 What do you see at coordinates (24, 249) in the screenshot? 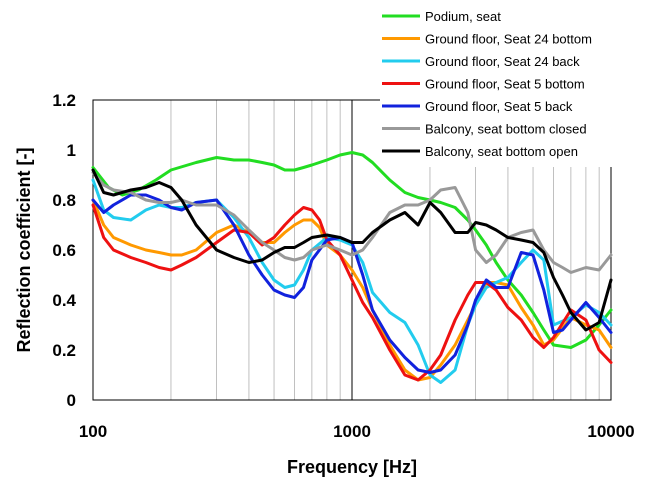
I see `y-axis-label: Reflection coefficient [-]` at bounding box center [24, 249].